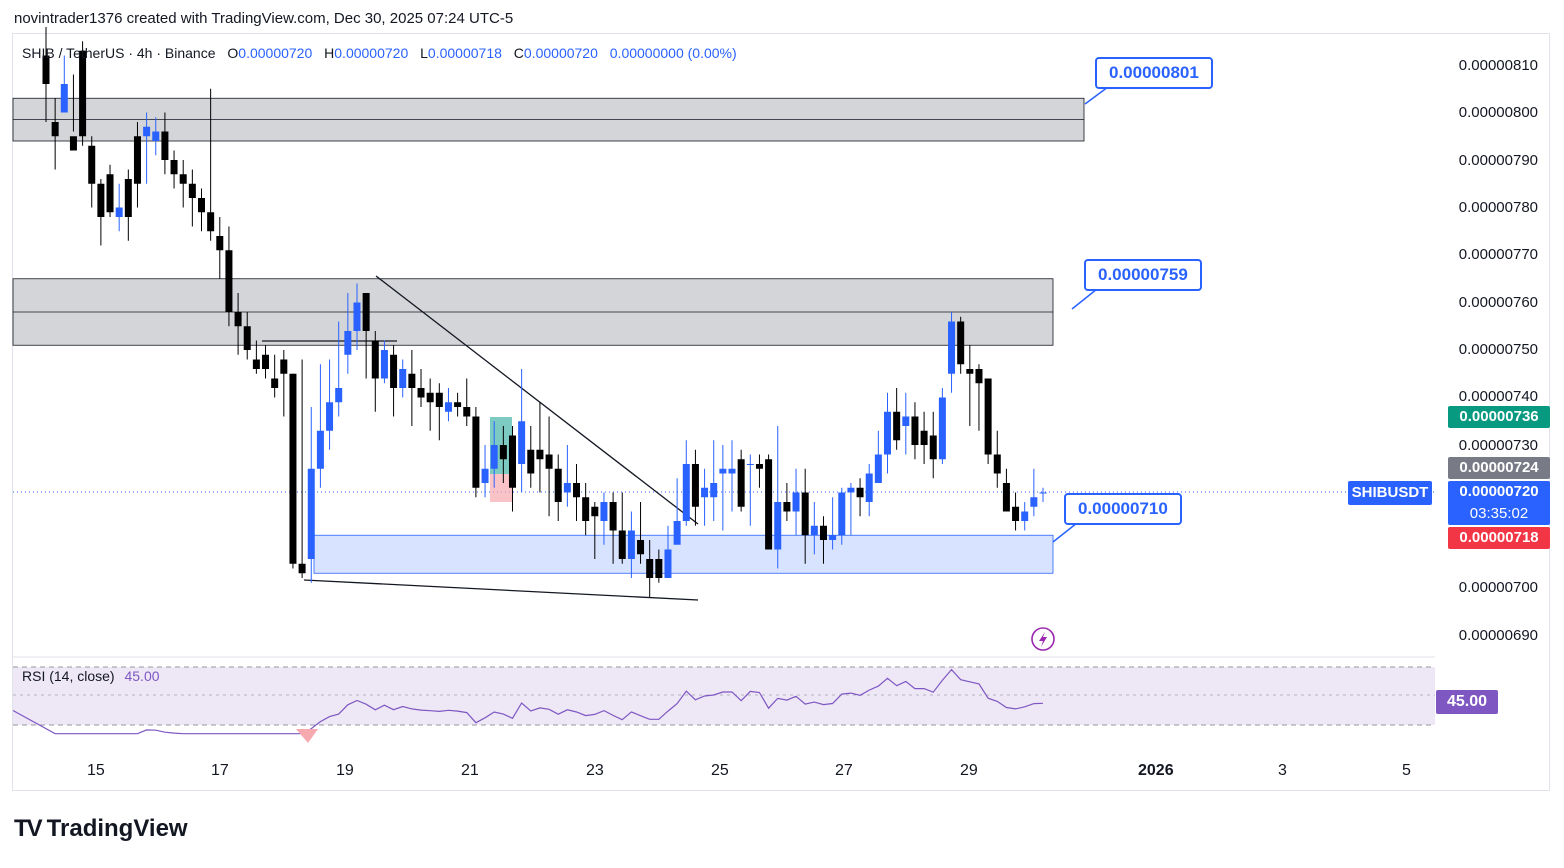 The height and width of the screenshot is (868, 1564). What do you see at coordinates (101, 828) in the screenshot?
I see `tradingview-logo: TV TradingView` at bounding box center [101, 828].